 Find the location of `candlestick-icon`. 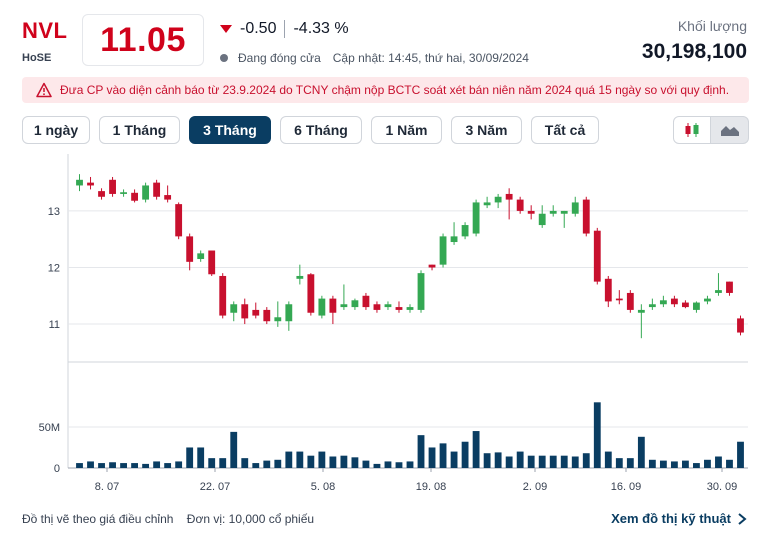

candlestick-icon is located at coordinates (692, 130).